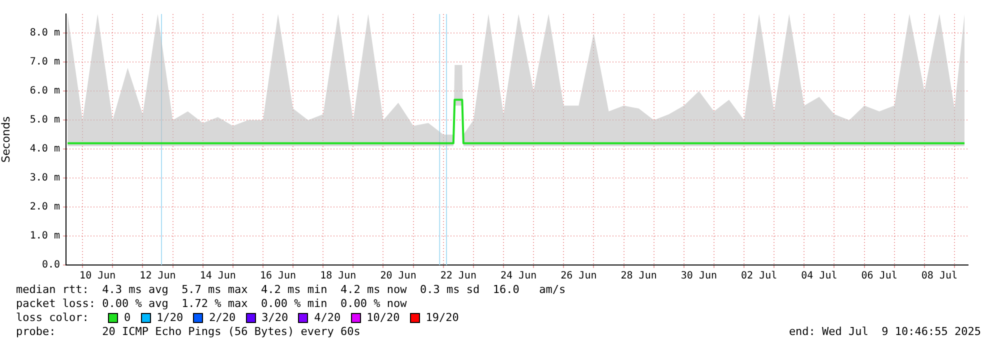 This screenshot has height=347, width=997. Describe the element at coordinates (638, 276) in the screenshot. I see `x-tick-label: 28 Jun` at that location.